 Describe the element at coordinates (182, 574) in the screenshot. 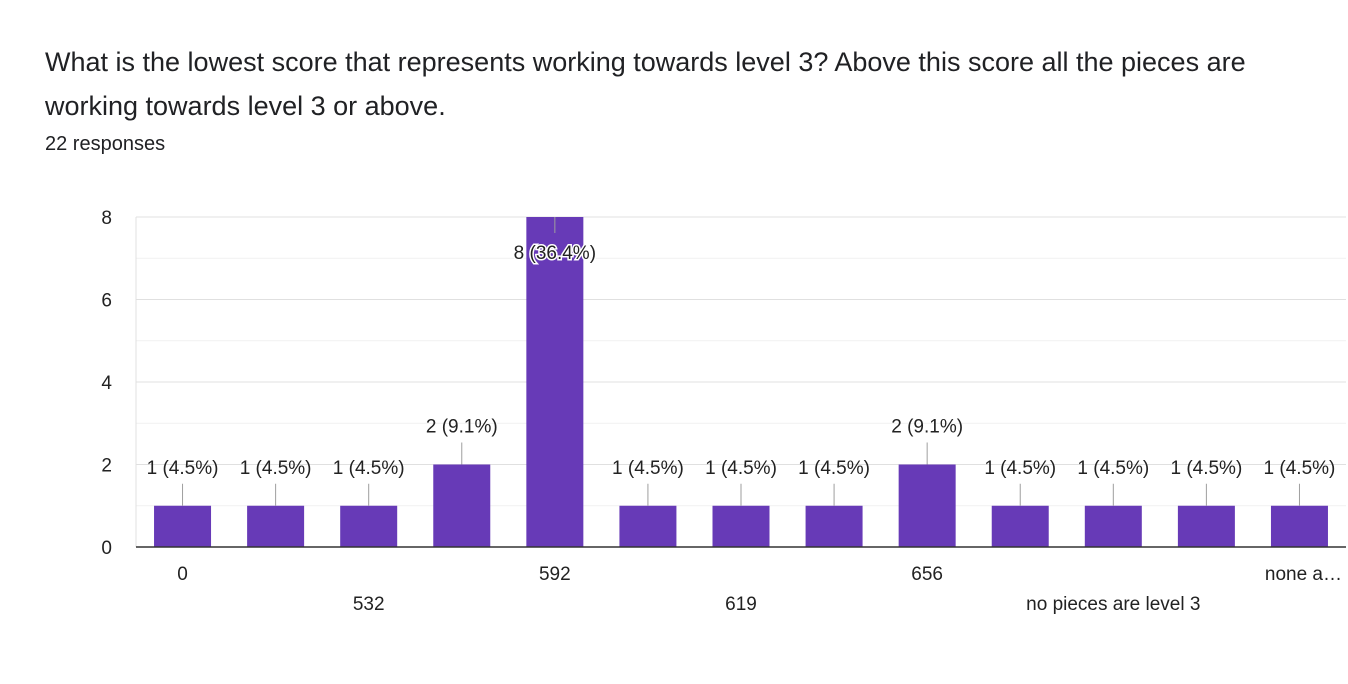

I see `x-category-label: 0` at that location.